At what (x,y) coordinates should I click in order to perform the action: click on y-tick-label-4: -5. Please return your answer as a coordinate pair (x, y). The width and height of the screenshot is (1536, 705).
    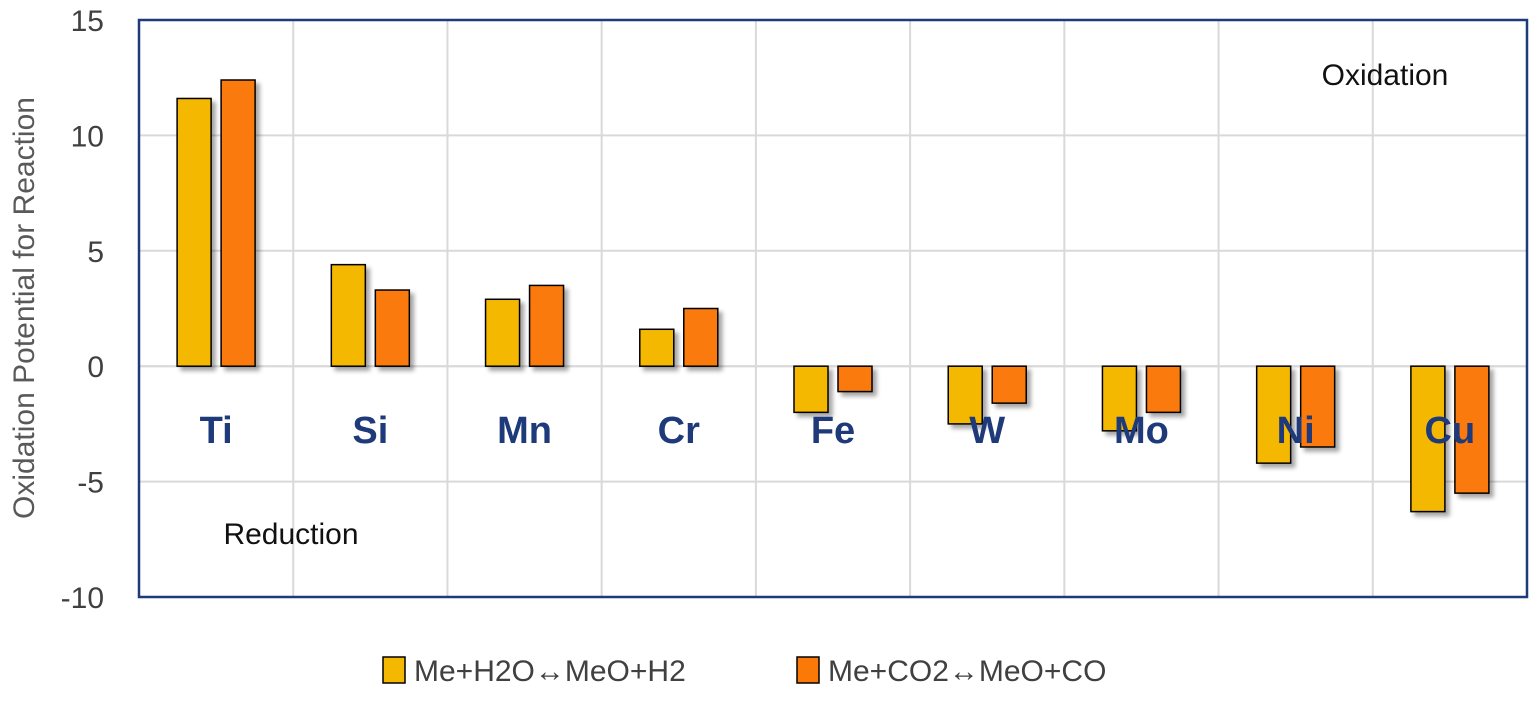
    Looking at the image, I should click on (90, 483).